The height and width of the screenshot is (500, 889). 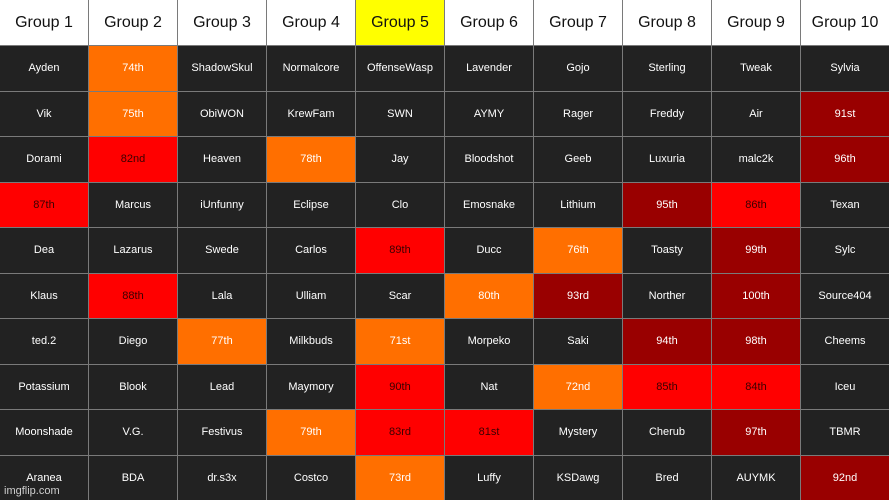 What do you see at coordinates (311, 432) in the screenshot?
I see `placement-cell: 79th` at bounding box center [311, 432].